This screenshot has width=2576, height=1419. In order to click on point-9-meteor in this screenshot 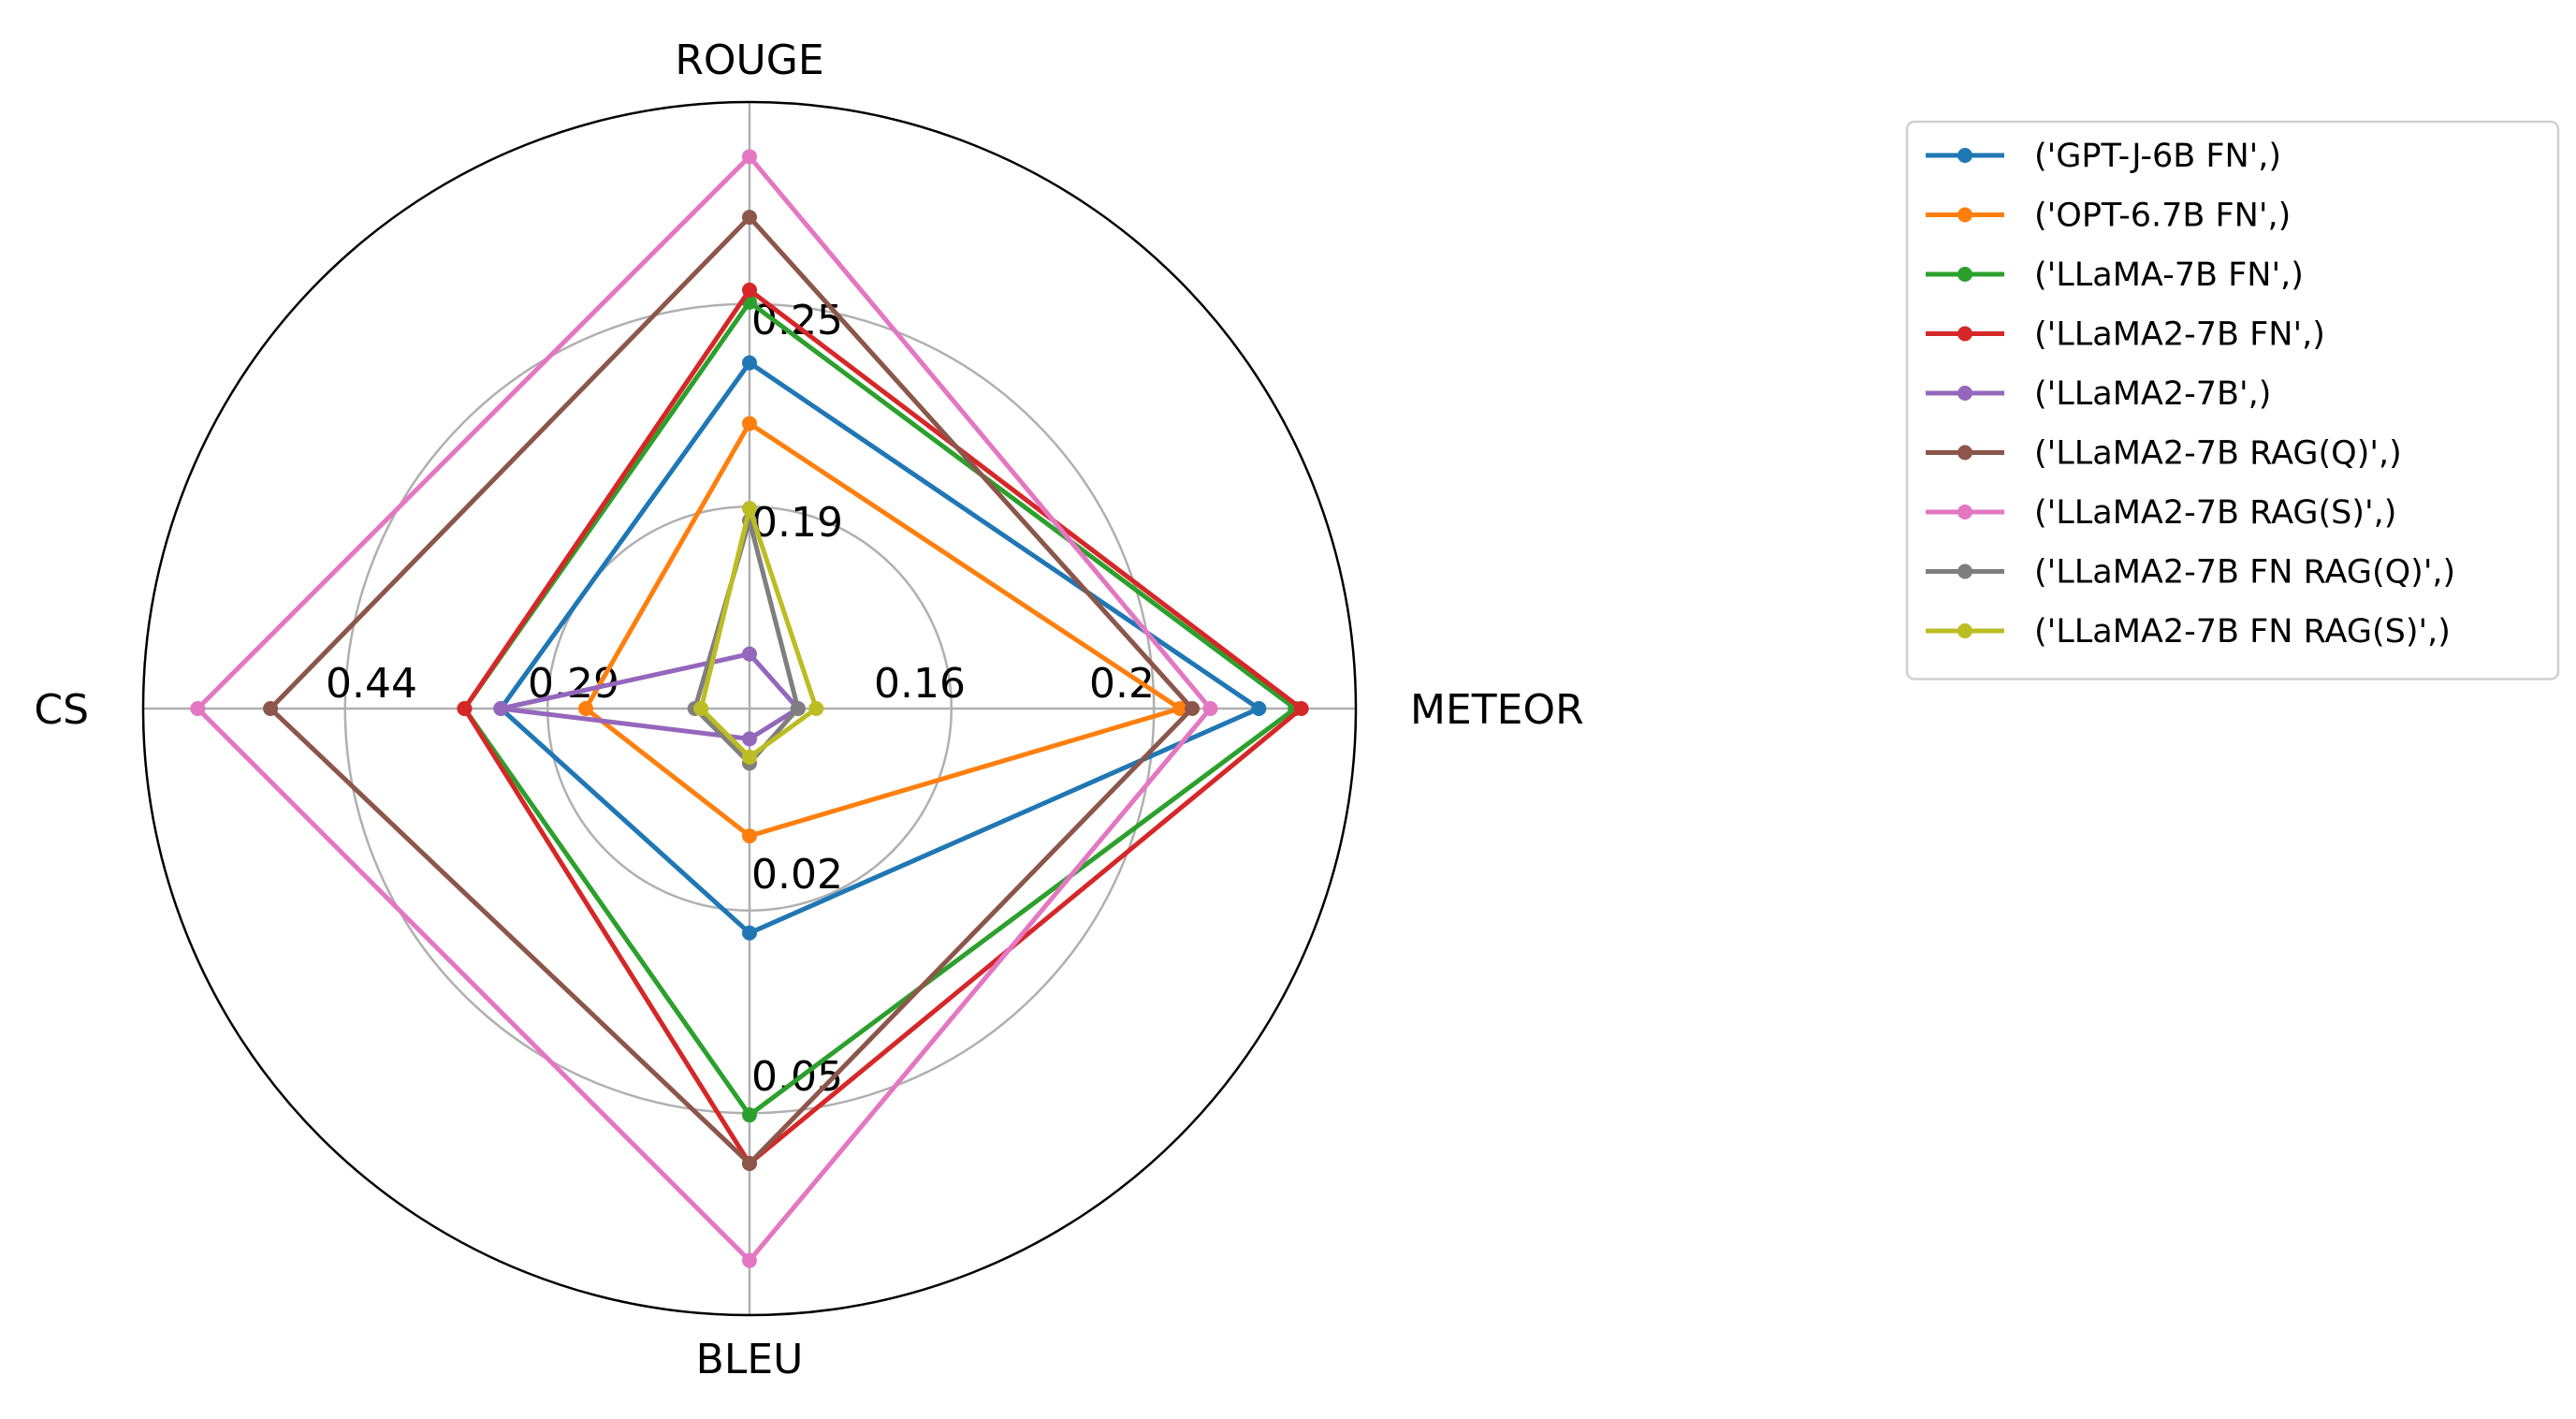, I will do `click(816, 708)`.